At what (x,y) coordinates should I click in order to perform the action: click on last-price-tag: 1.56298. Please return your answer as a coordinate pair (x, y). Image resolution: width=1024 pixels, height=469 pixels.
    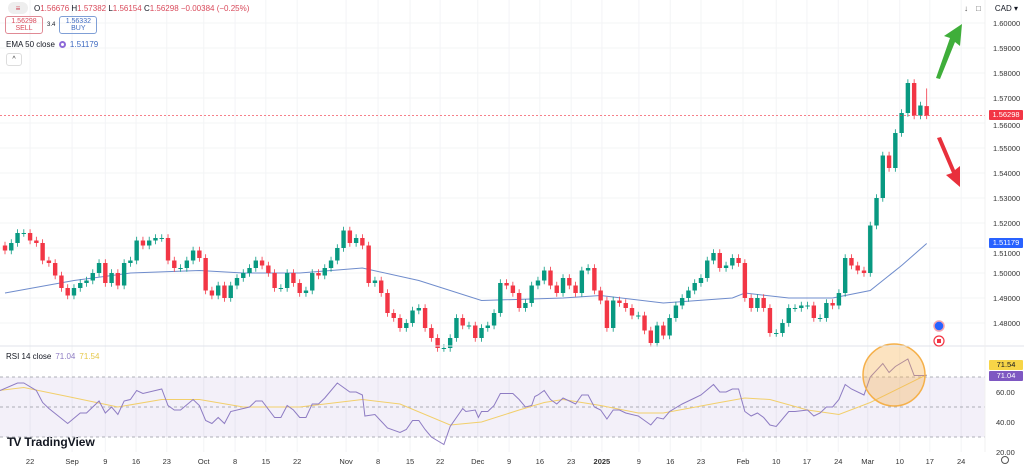
    Looking at the image, I should click on (1006, 115).